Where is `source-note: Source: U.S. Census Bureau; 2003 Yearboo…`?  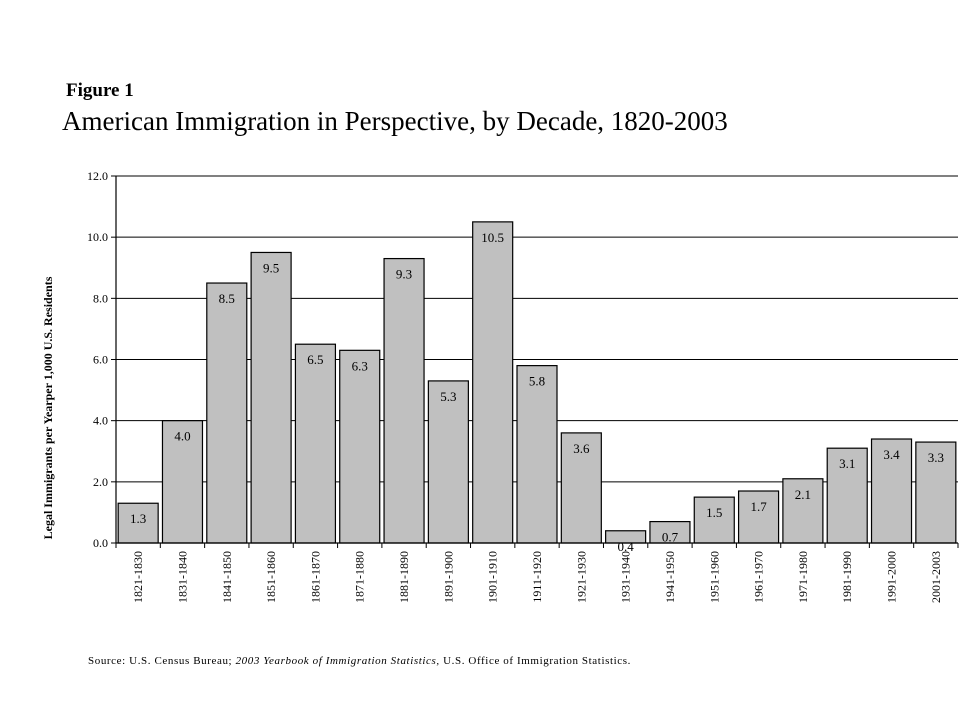
source-note: Source: U.S. Census Bureau; 2003 Yearboo… is located at coordinates (359, 661).